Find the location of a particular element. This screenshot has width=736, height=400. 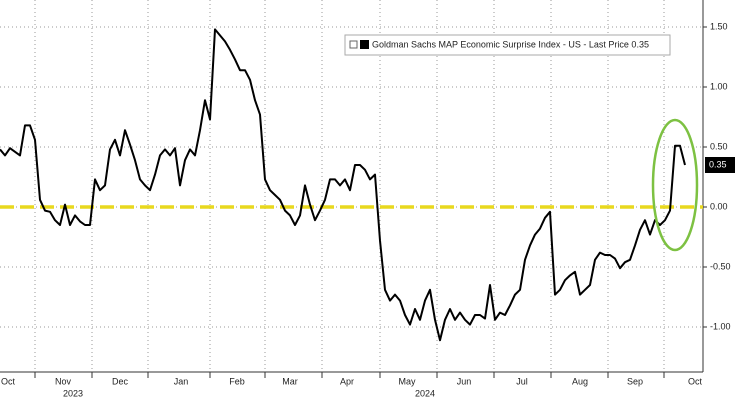

highlight-ellipse is located at coordinates (675, 185).